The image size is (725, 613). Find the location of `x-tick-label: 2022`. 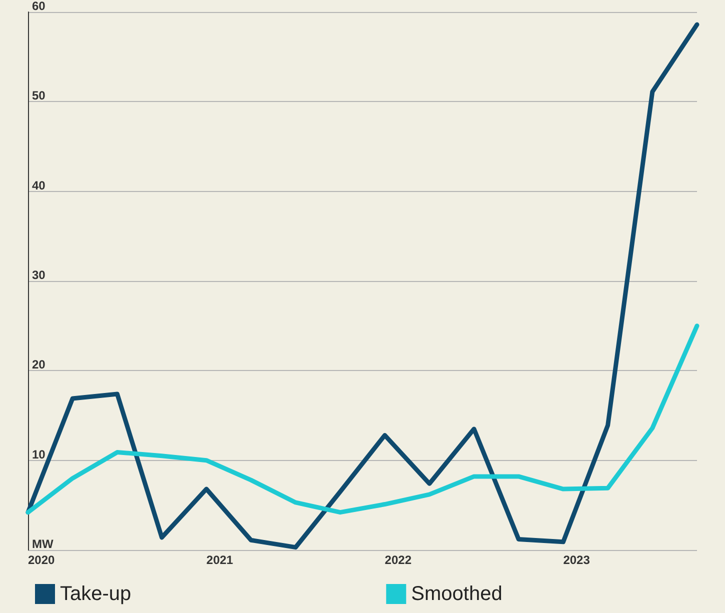

x-tick-label: 2022 is located at coordinates (398, 560).